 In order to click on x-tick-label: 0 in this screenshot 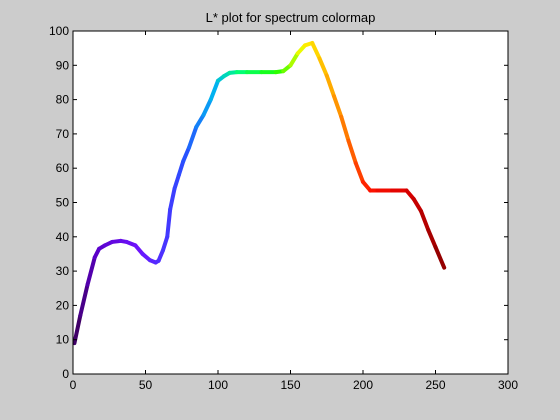, I will do `click(73, 385)`.